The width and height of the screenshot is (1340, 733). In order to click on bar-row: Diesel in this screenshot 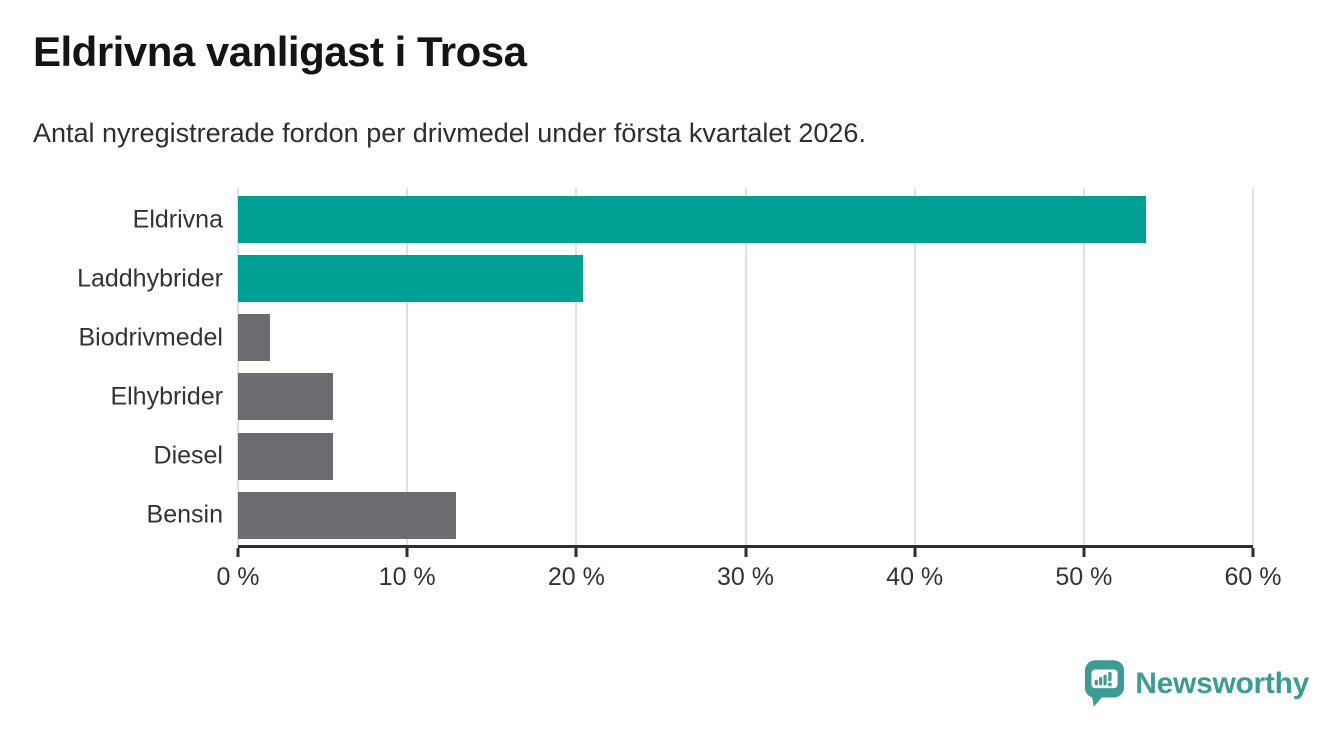, I will do `click(703, 456)`.